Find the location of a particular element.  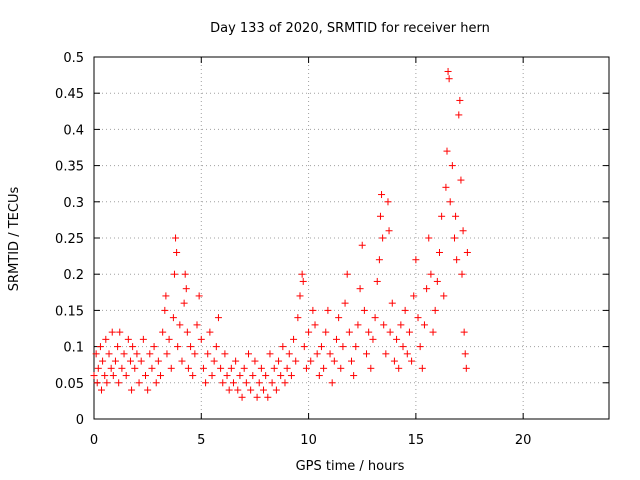

y-tick-label: 0.3 is located at coordinates (73, 203).